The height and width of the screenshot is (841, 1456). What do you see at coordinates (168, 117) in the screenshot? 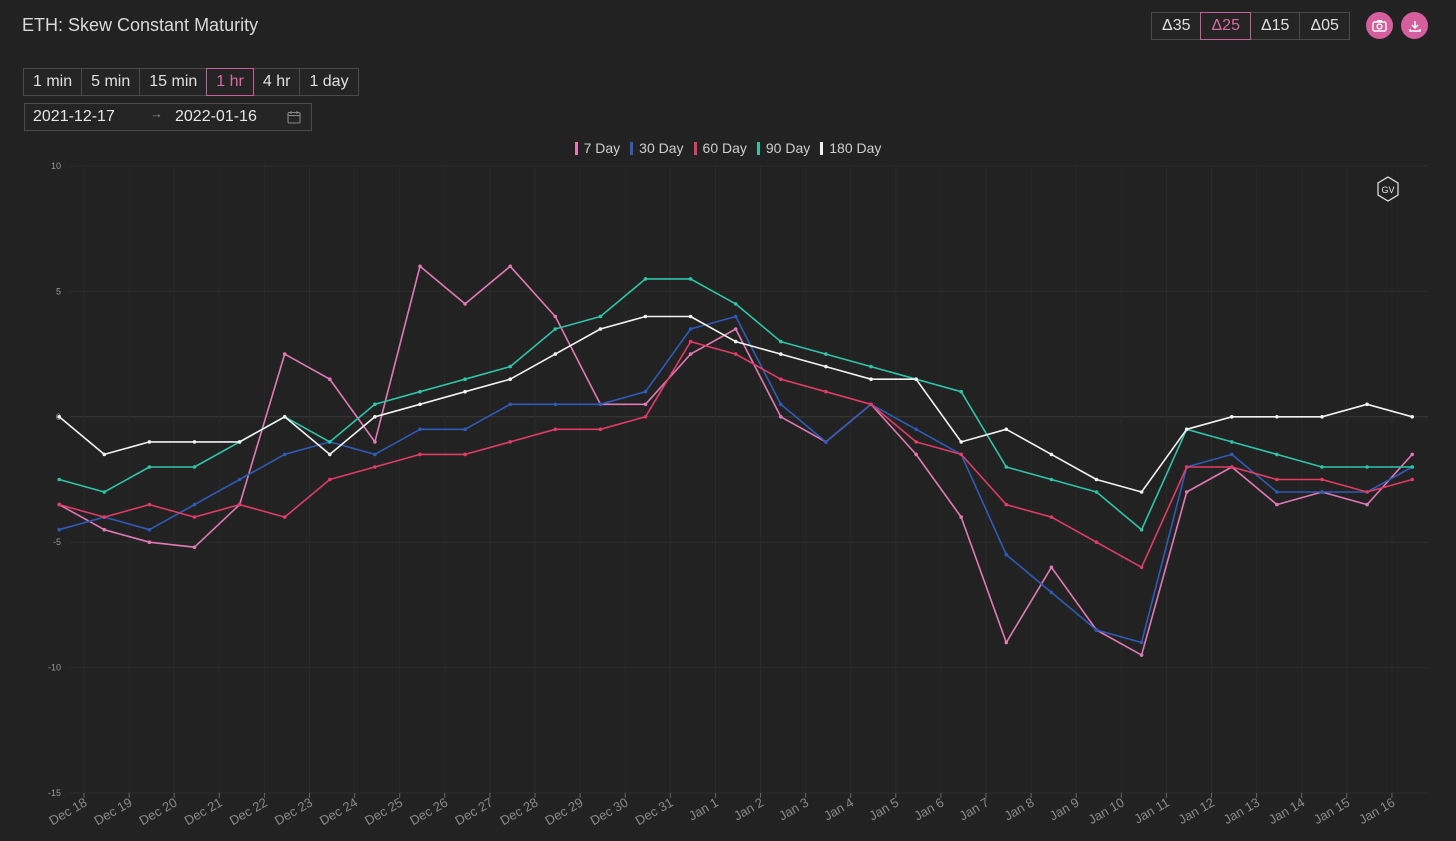
I see `date-range-picker: 2021-12-17 → 2022-01-16` at bounding box center [168, 117].